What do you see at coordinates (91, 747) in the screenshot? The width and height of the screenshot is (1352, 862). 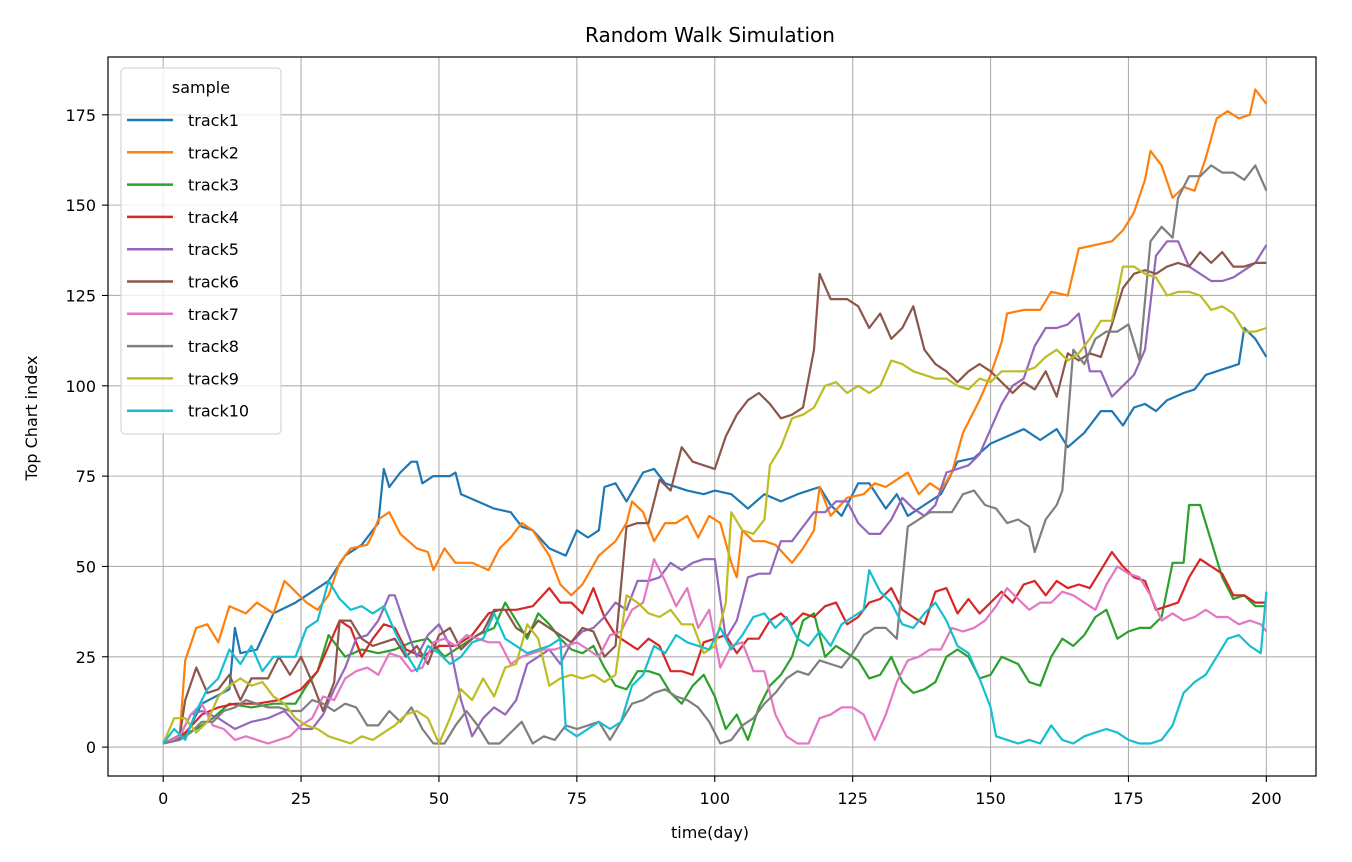 I see `y-tick-label: 0` at bounding box center [91, 747].